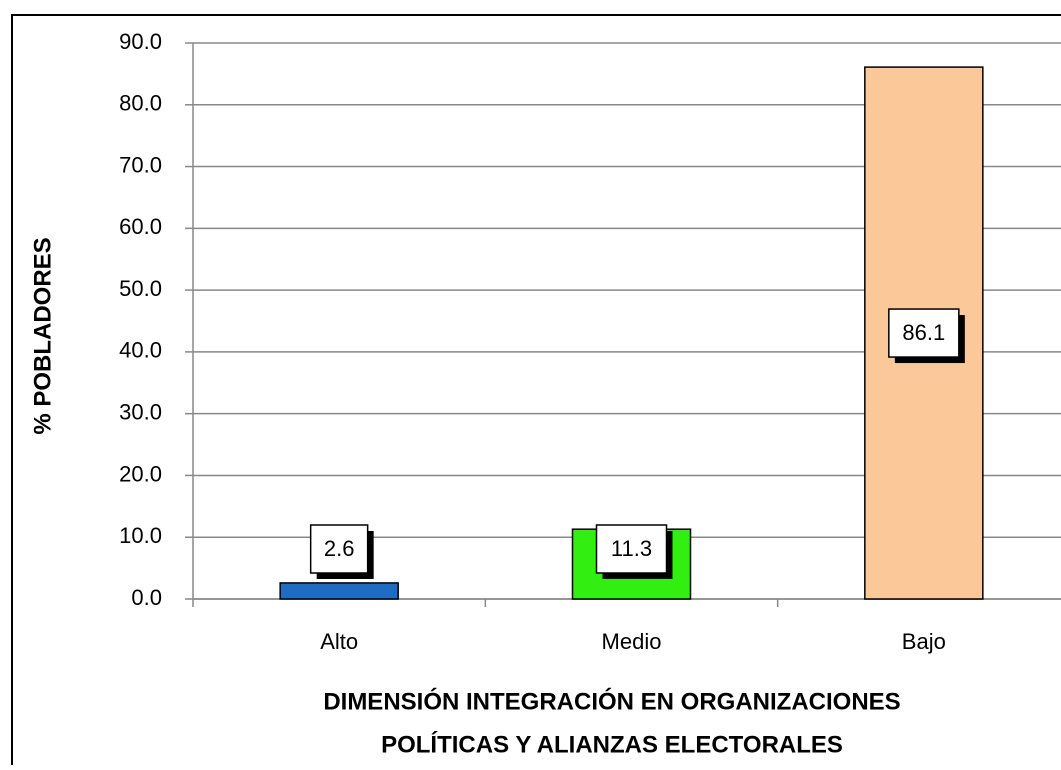  I want to click on x-tick-label: Alto, so click(339, 641).